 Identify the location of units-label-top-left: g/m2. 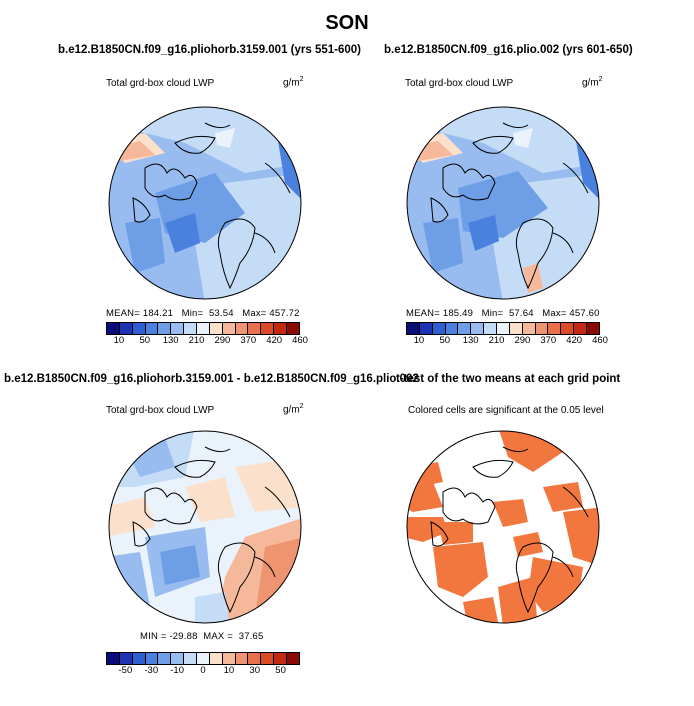
(293, 82).